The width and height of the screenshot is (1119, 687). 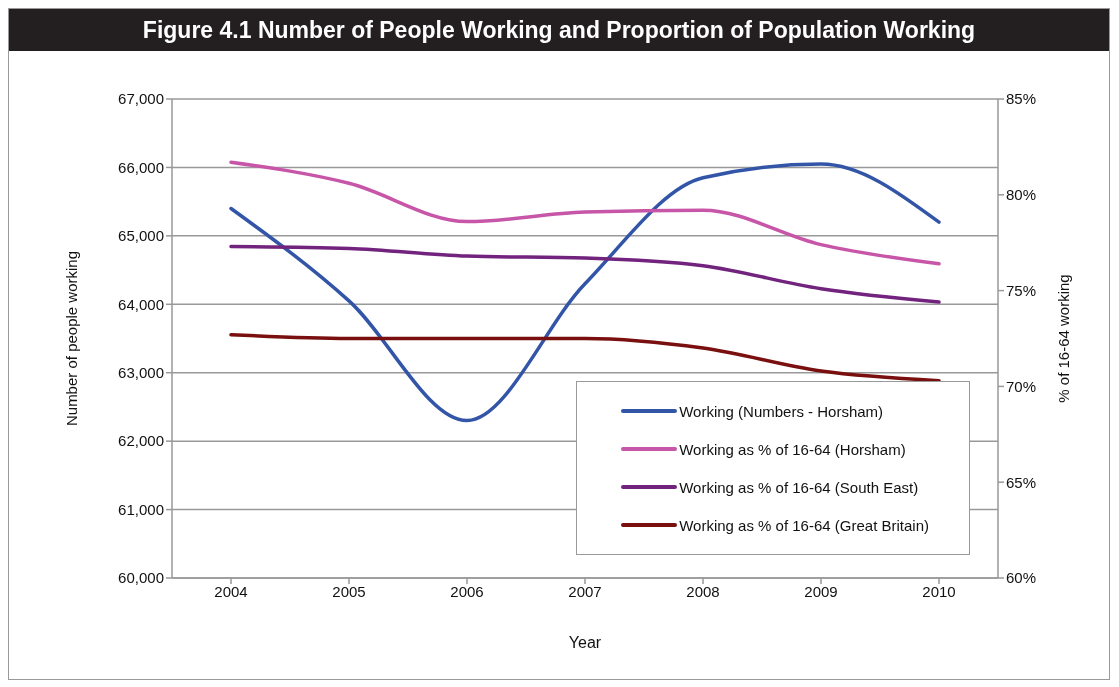 What do you see at coordinates (1021, 195) in the screenshot?
I see `y2-tick-label: 80%` at bounding box center [1021, 195].